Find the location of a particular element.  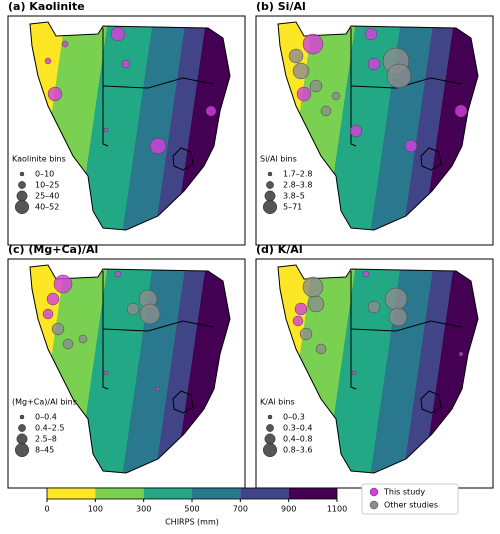

legend-bin-label: 0–10 is located at coordinates (44, 174).